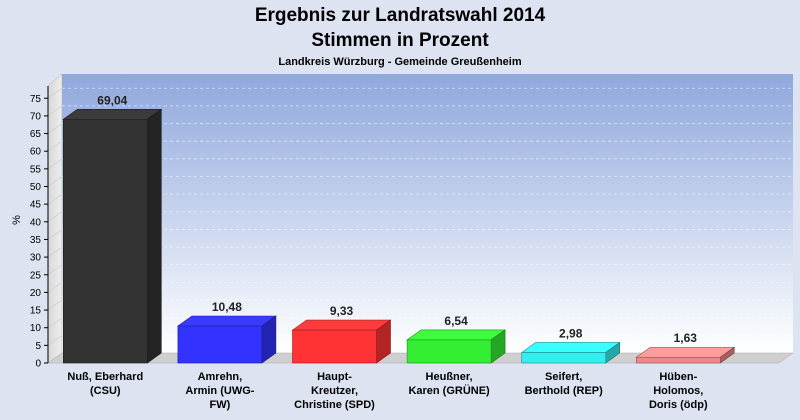  Describe the element at coordinates (36, 134) in the screenshot. I see `y-tick-label: 65` at that location.